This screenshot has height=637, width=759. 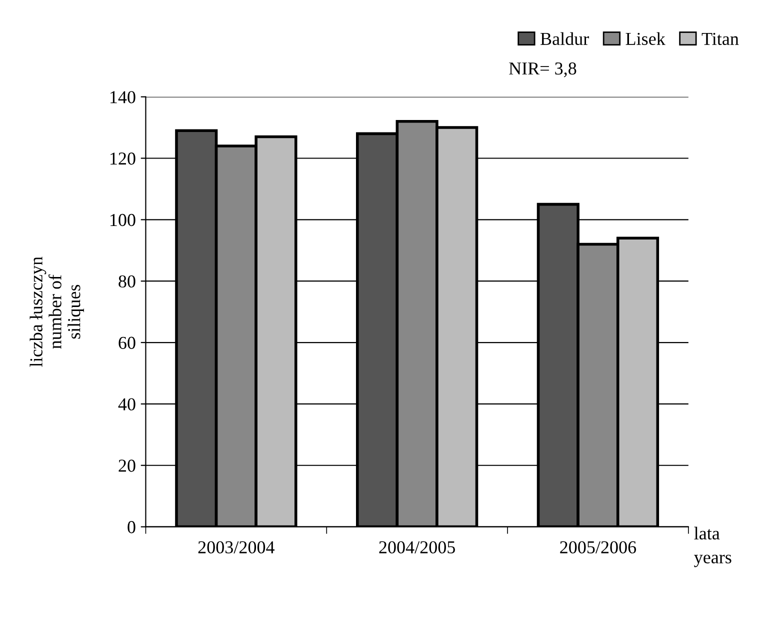 What do you see at coordinates (127, 404) in the screenshot?
I see `y-tick-label: 40` at bounding box center [127, 404].